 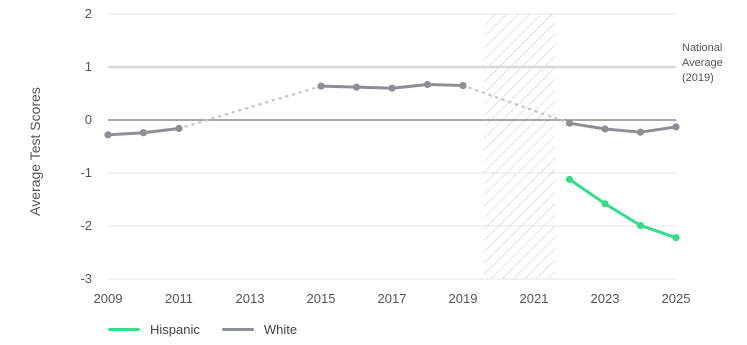 I want to click on x-tick-label: 2013, so click(x=250, y=298).